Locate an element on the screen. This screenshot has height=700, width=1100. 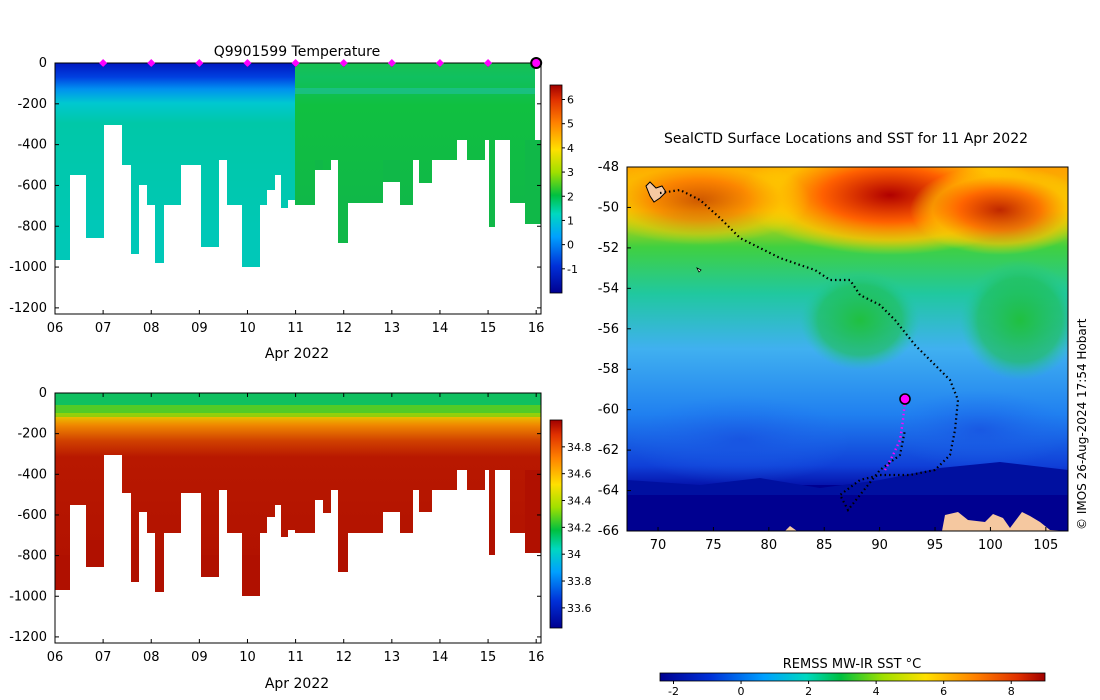
sst-colorbar-ticks: -2 0 2 4 6 8 is located at coordinates (841, 689).